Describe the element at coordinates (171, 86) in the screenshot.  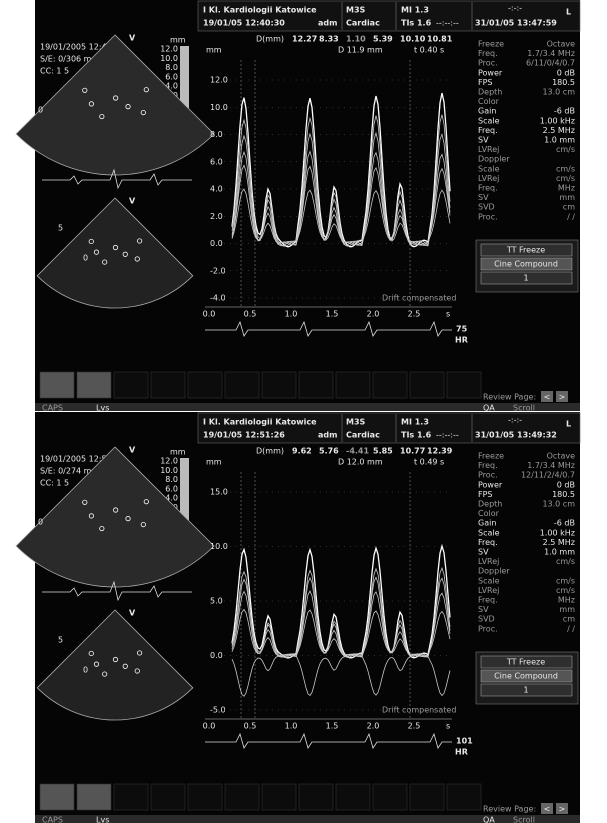
I see `scale-label: 4.0` at that location.